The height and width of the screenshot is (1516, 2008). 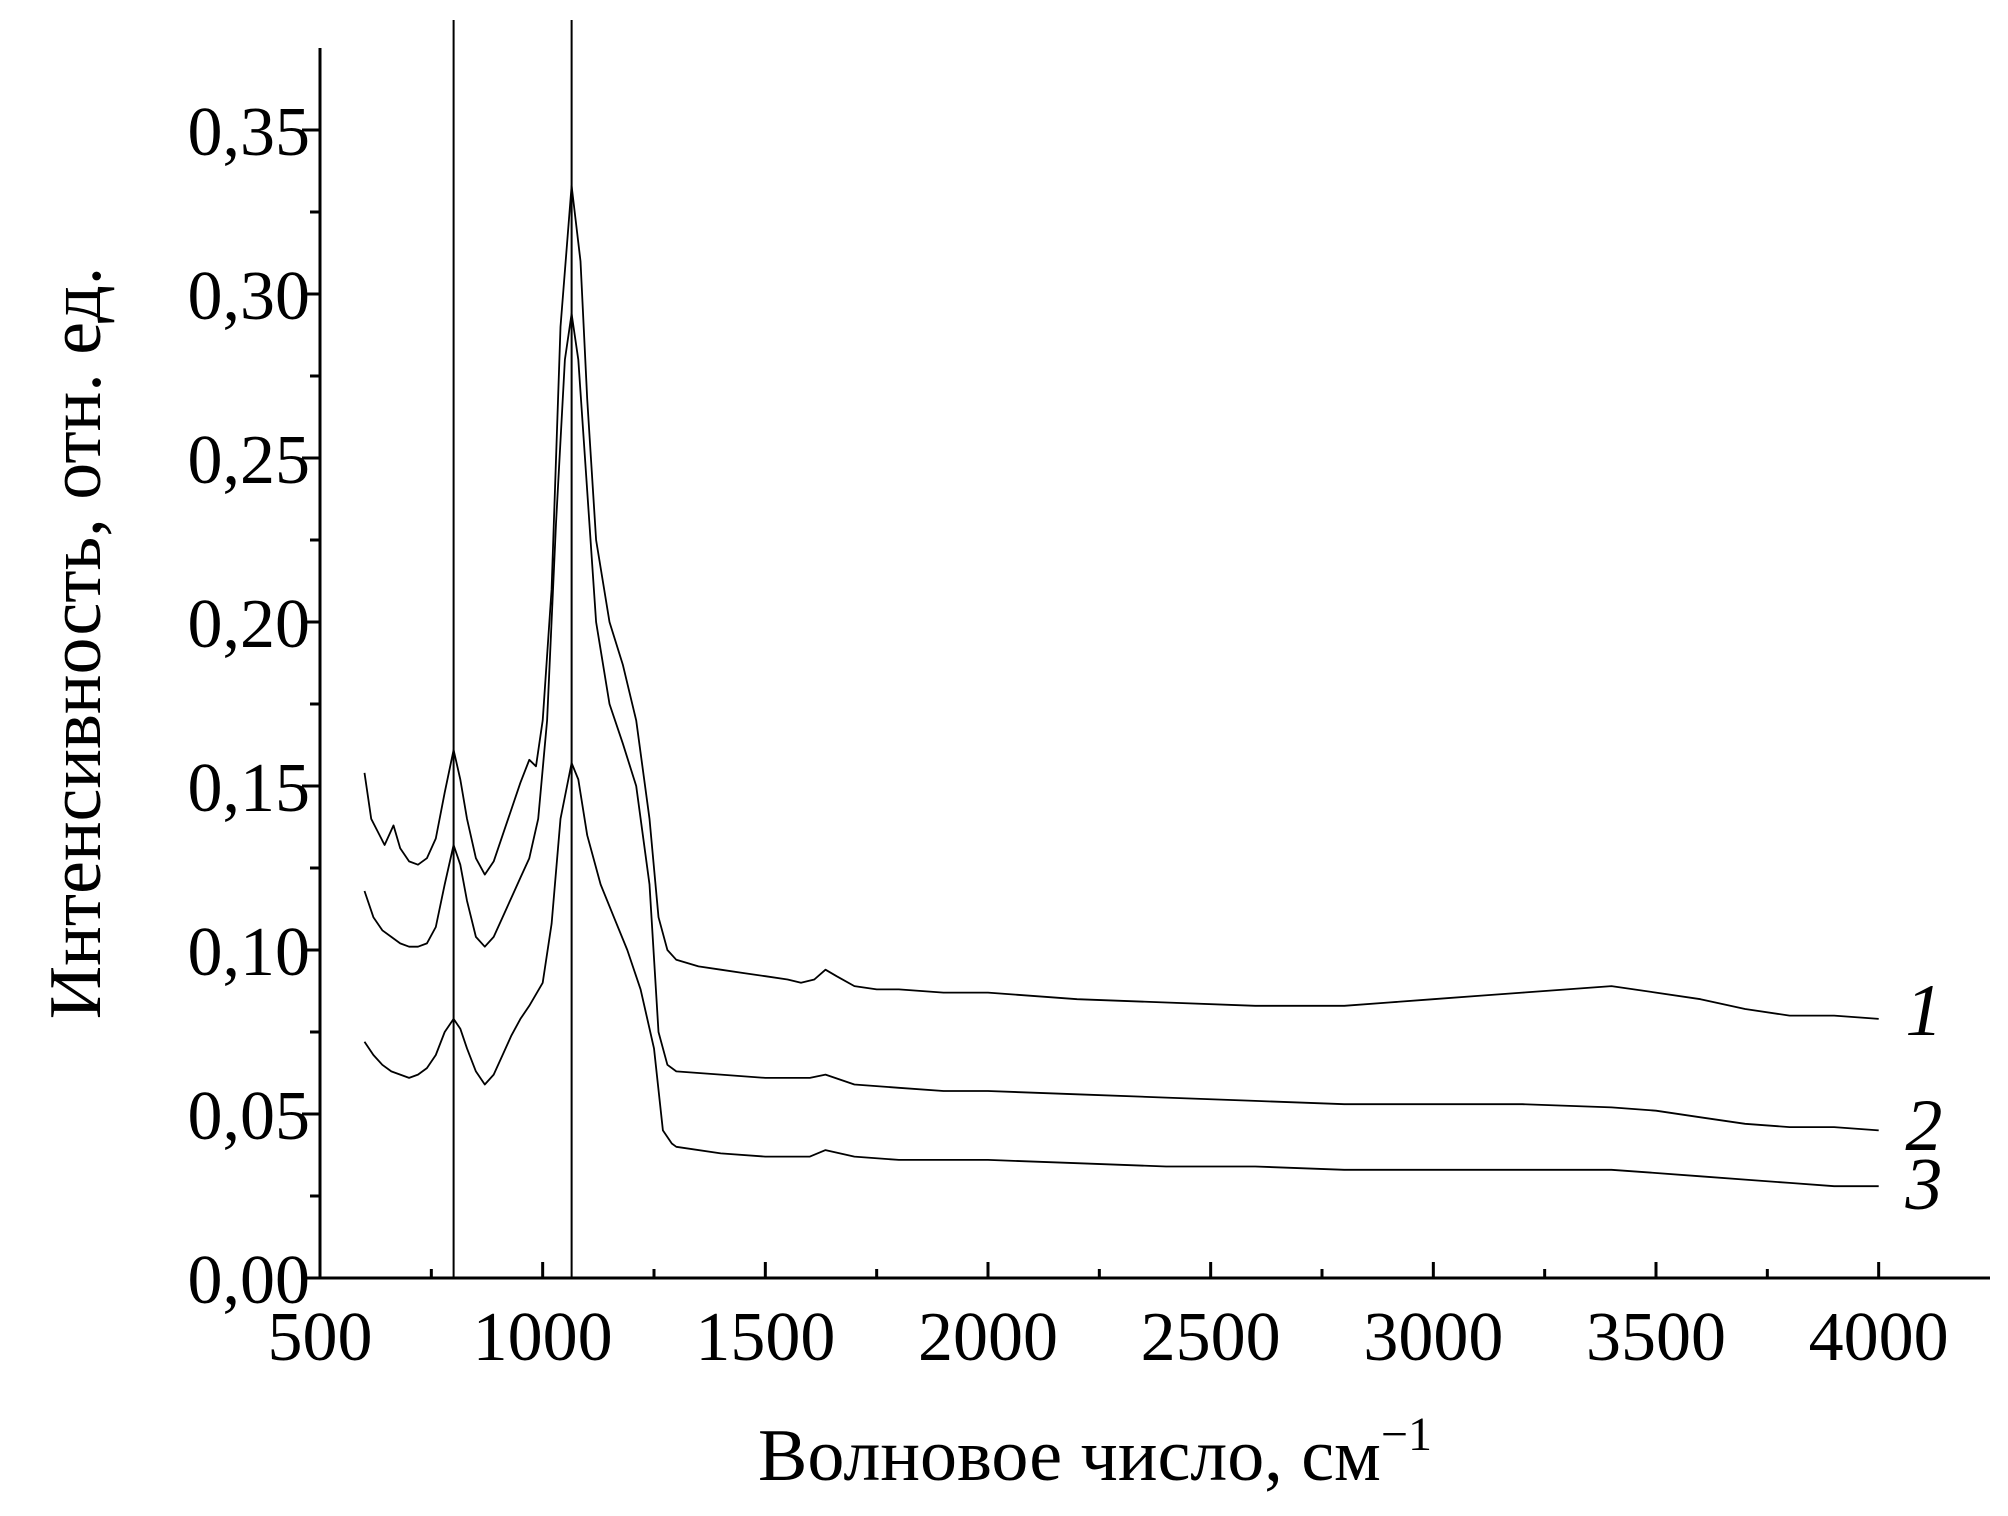 I want to click on x-tick-label: 3500, so click(x=1656, y=1337).